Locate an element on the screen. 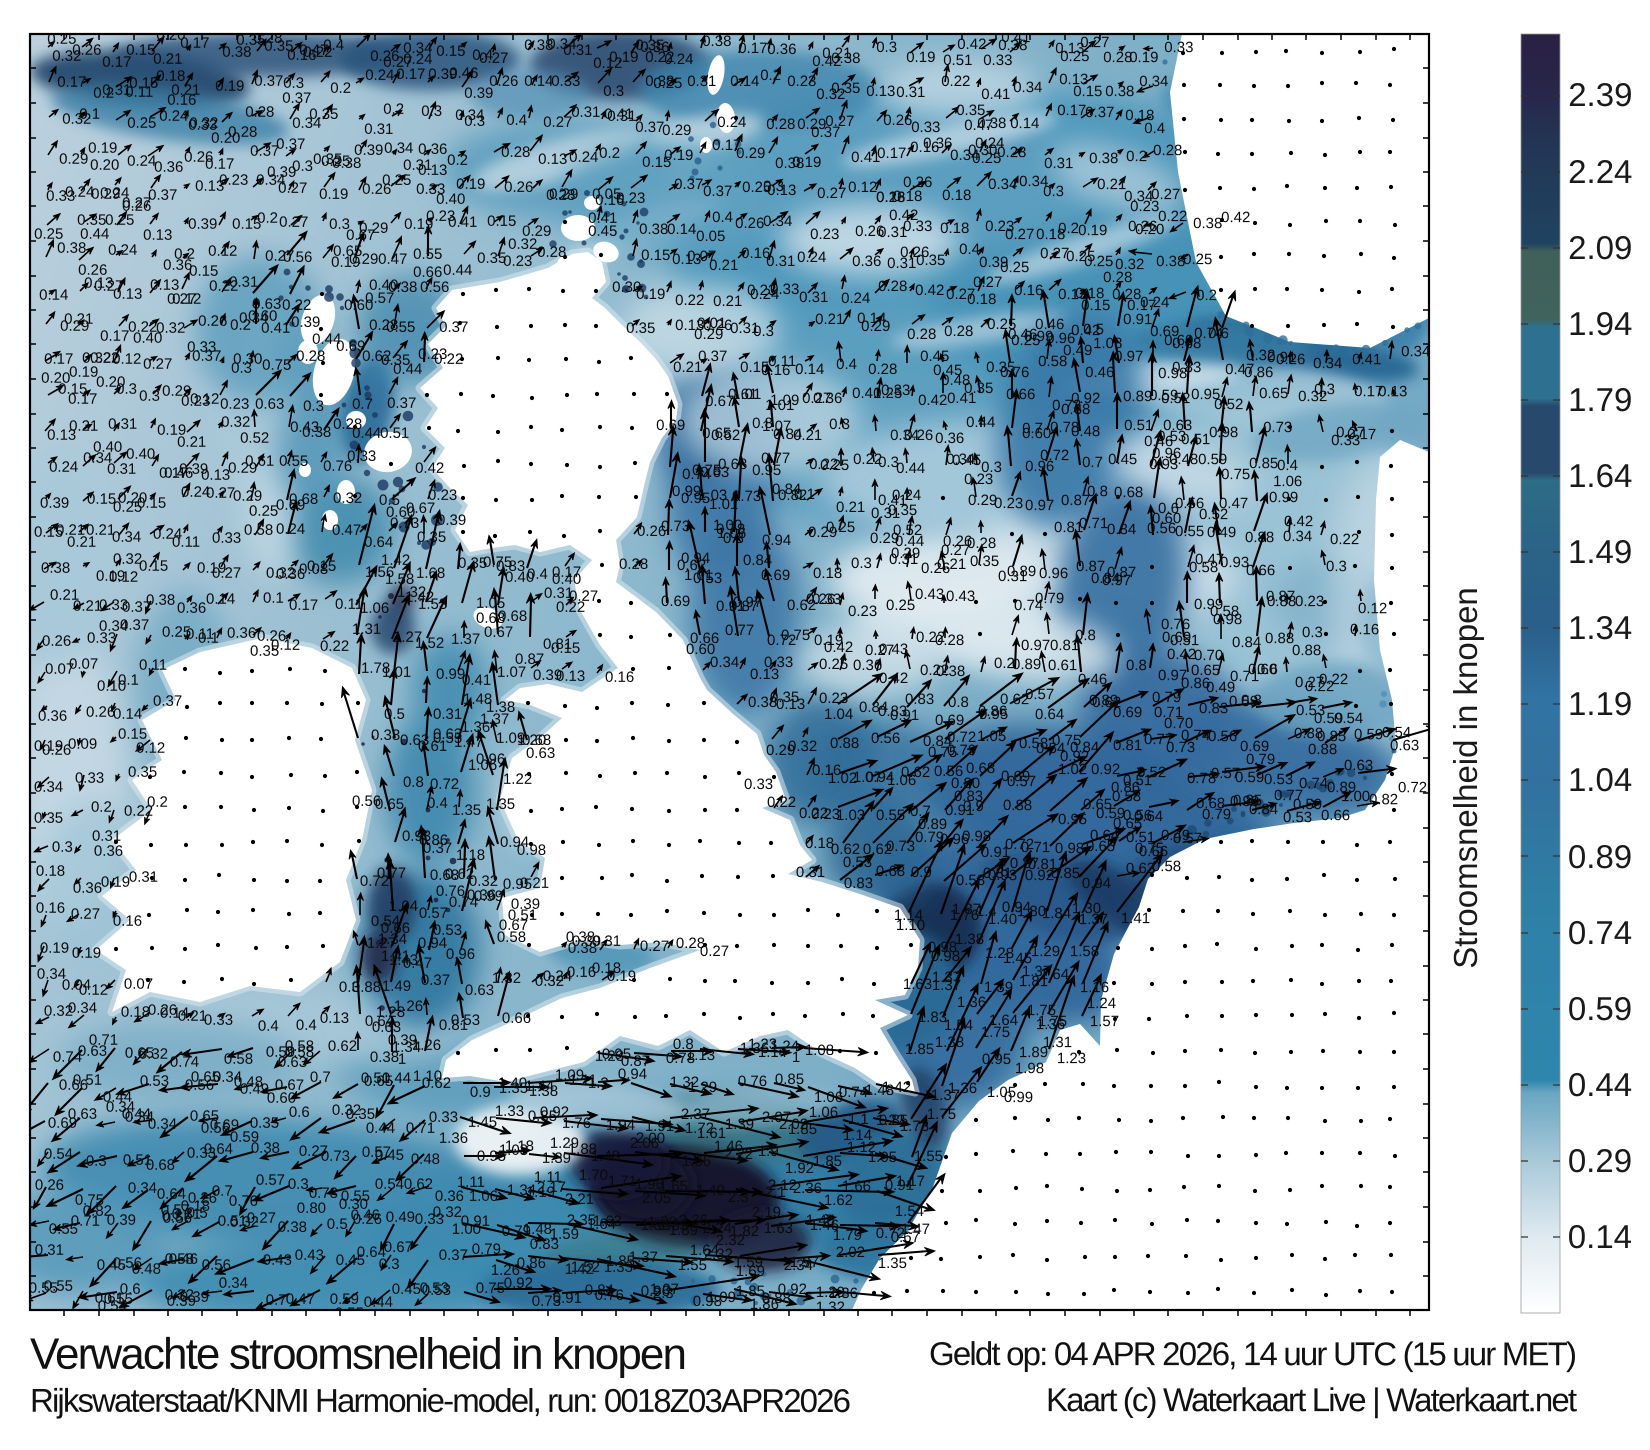 The width and height of the screenshot is (1650, 1450). svg-text: 1.98 is located at coordinates (1029, 1068).